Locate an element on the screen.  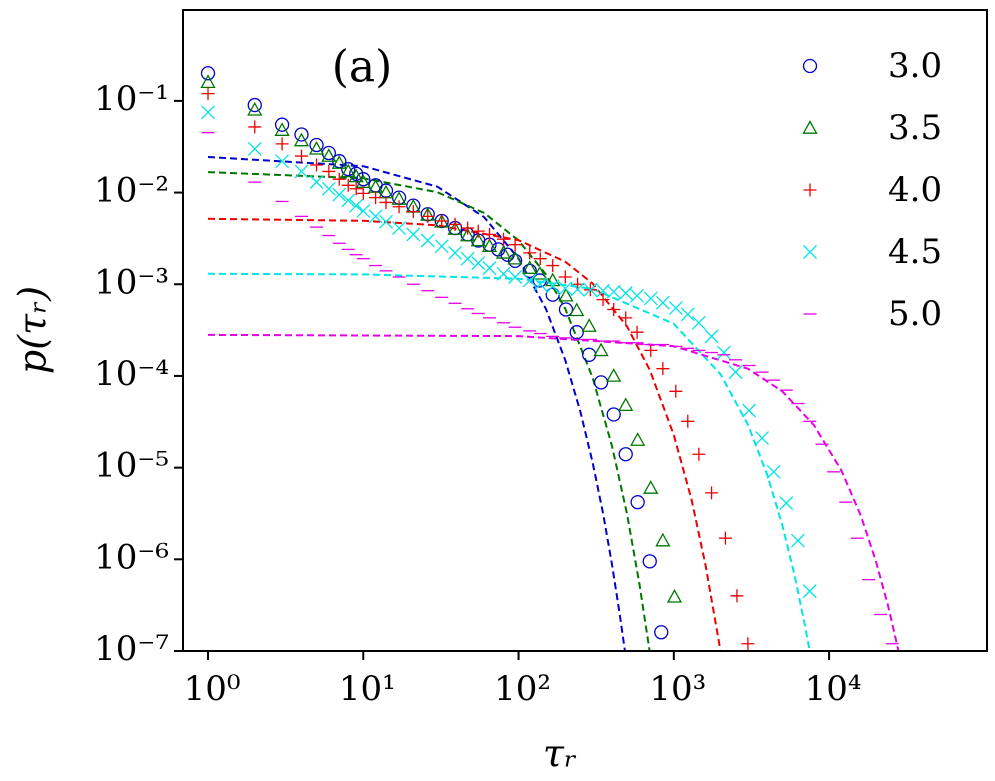
x-axis-label: τᵣ is located at coordinates (560, 754).